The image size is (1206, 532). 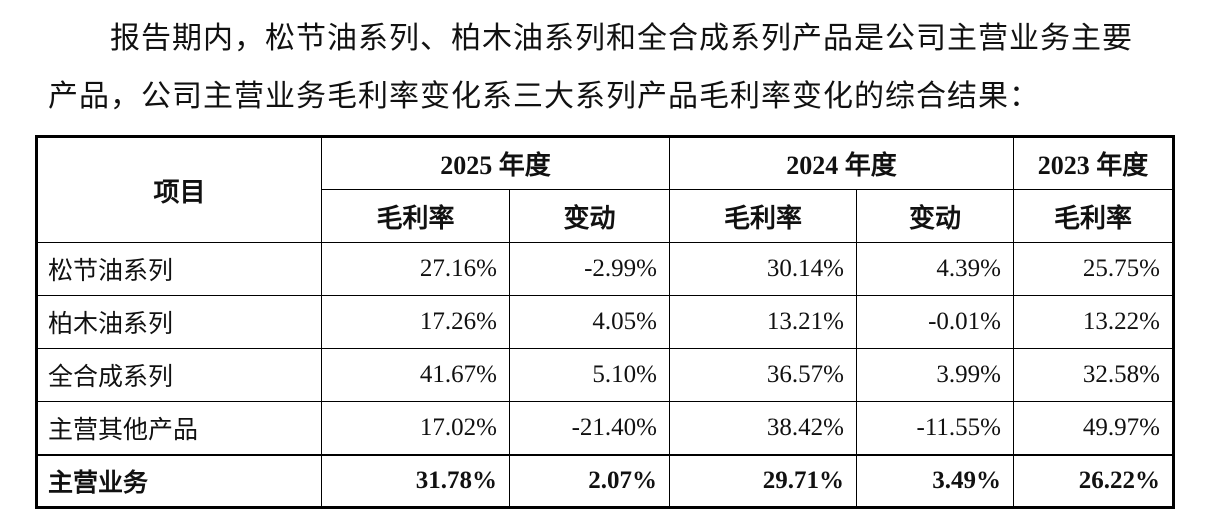 What do you see at coordinates (589, 322) in the screenshot?
I see `cell: 4.05%` at bounding box center [589, 322].